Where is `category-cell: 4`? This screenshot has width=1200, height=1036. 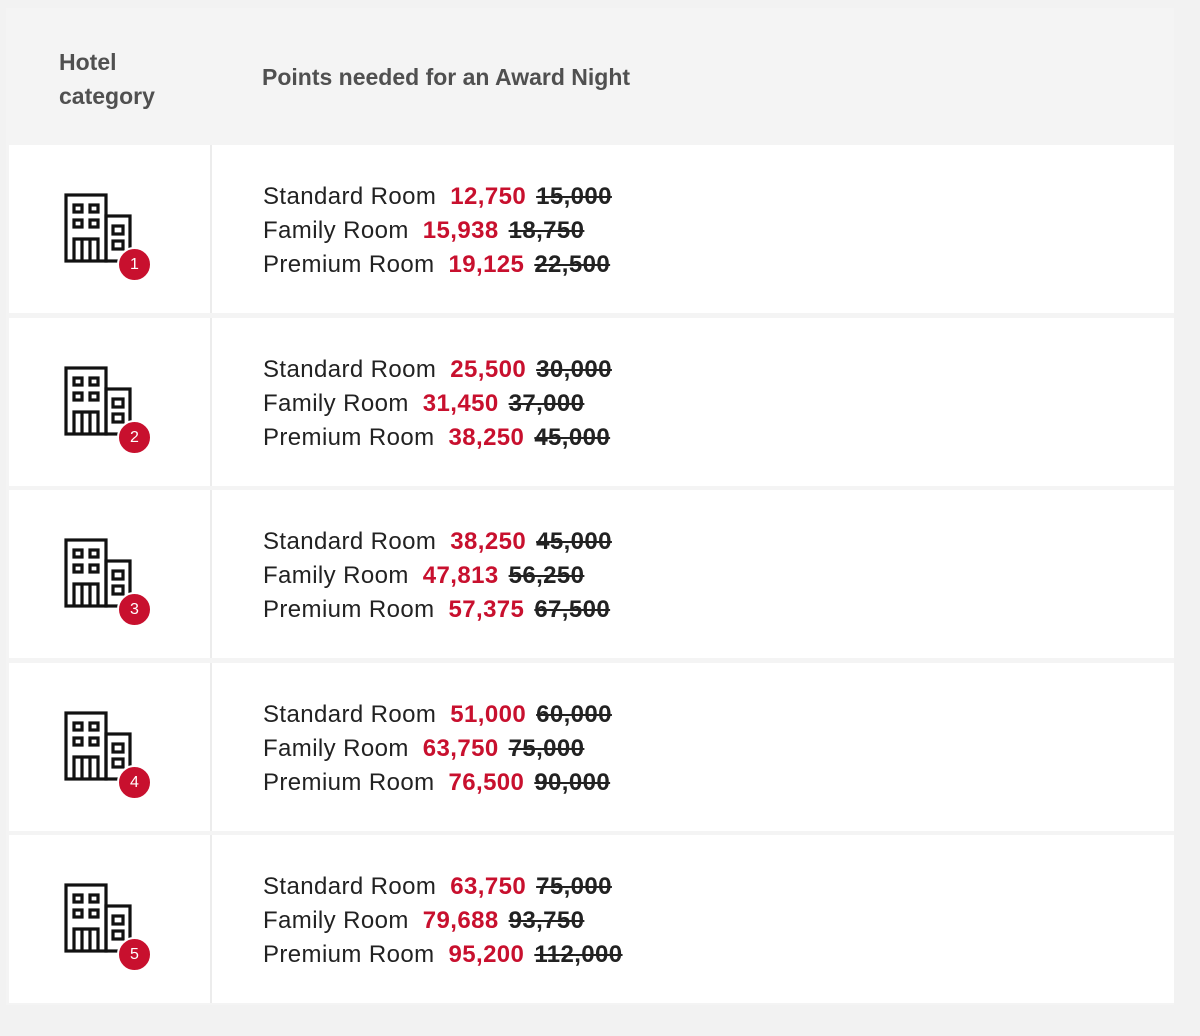
category-cell: 4 is located at coordinates (110, 747).